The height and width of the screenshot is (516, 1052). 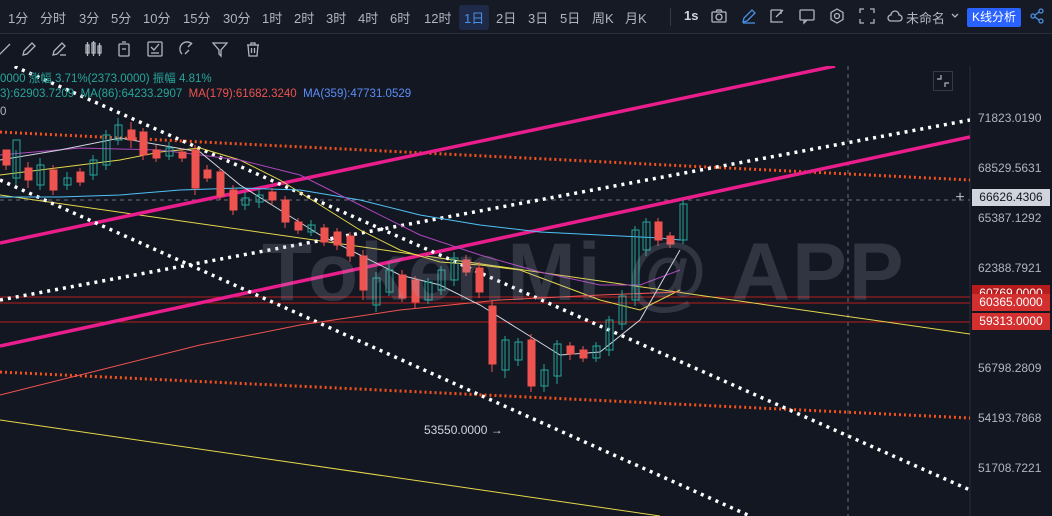 What do you see at coordinates (237, 18) in the screenshot?
I see `timeframe-30m: 30分` at bounding box center [237, 18].